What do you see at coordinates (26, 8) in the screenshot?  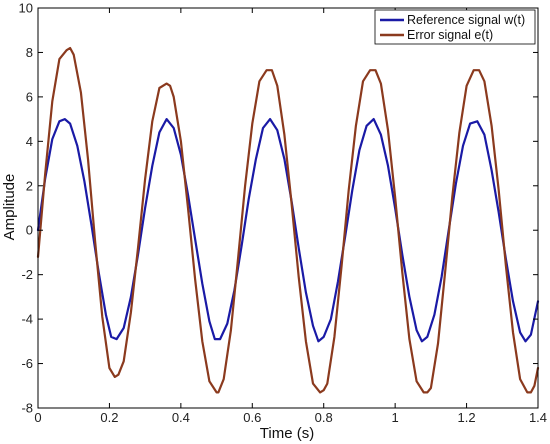 I see `y-tick-label: 10` at bounding box center [26, 8].